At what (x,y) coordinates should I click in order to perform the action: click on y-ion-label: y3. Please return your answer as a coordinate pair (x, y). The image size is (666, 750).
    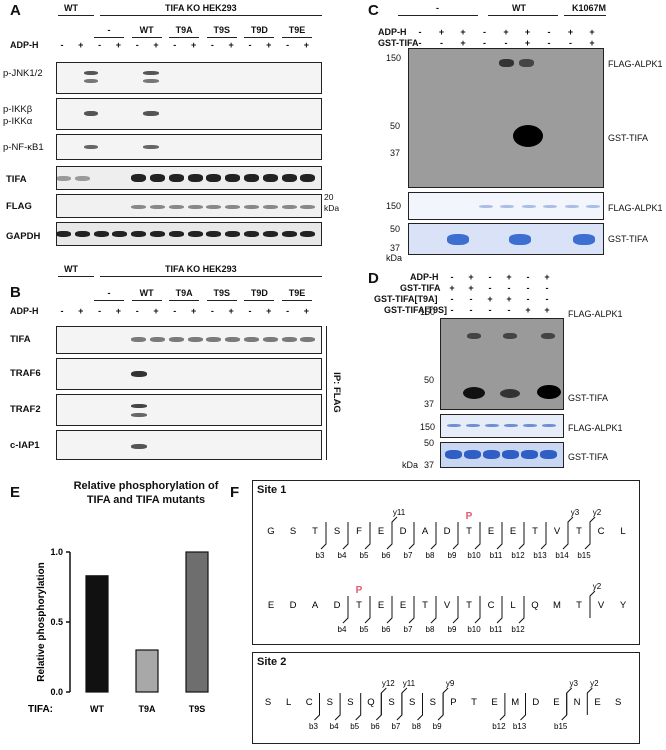
    Looking at the image, I should click on (575, 512).